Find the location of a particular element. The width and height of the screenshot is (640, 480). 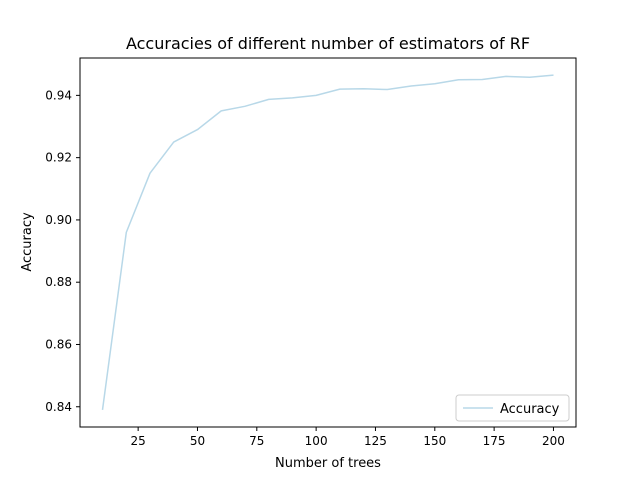

y-tick-label: 0.88 is located at coordinates (58, 282).